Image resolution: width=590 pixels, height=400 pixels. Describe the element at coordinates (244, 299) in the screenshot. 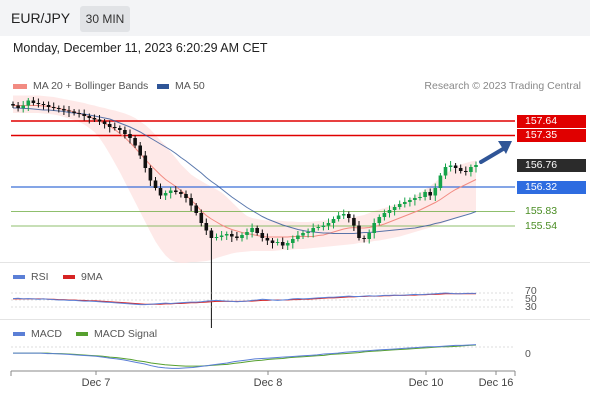

I see `rsi-line` at that location.